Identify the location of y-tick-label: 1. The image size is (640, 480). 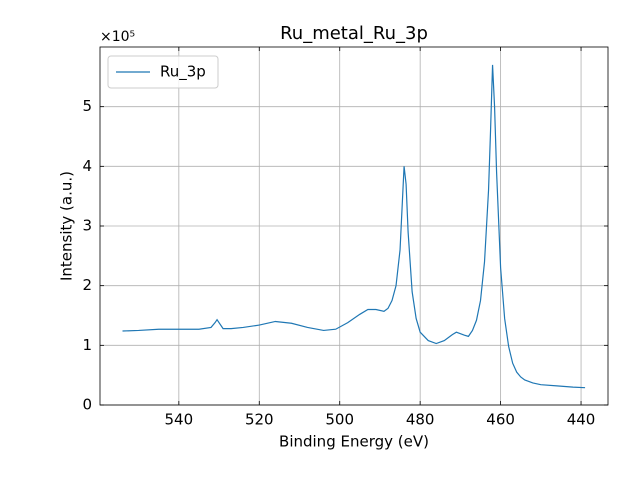
(87, 345).